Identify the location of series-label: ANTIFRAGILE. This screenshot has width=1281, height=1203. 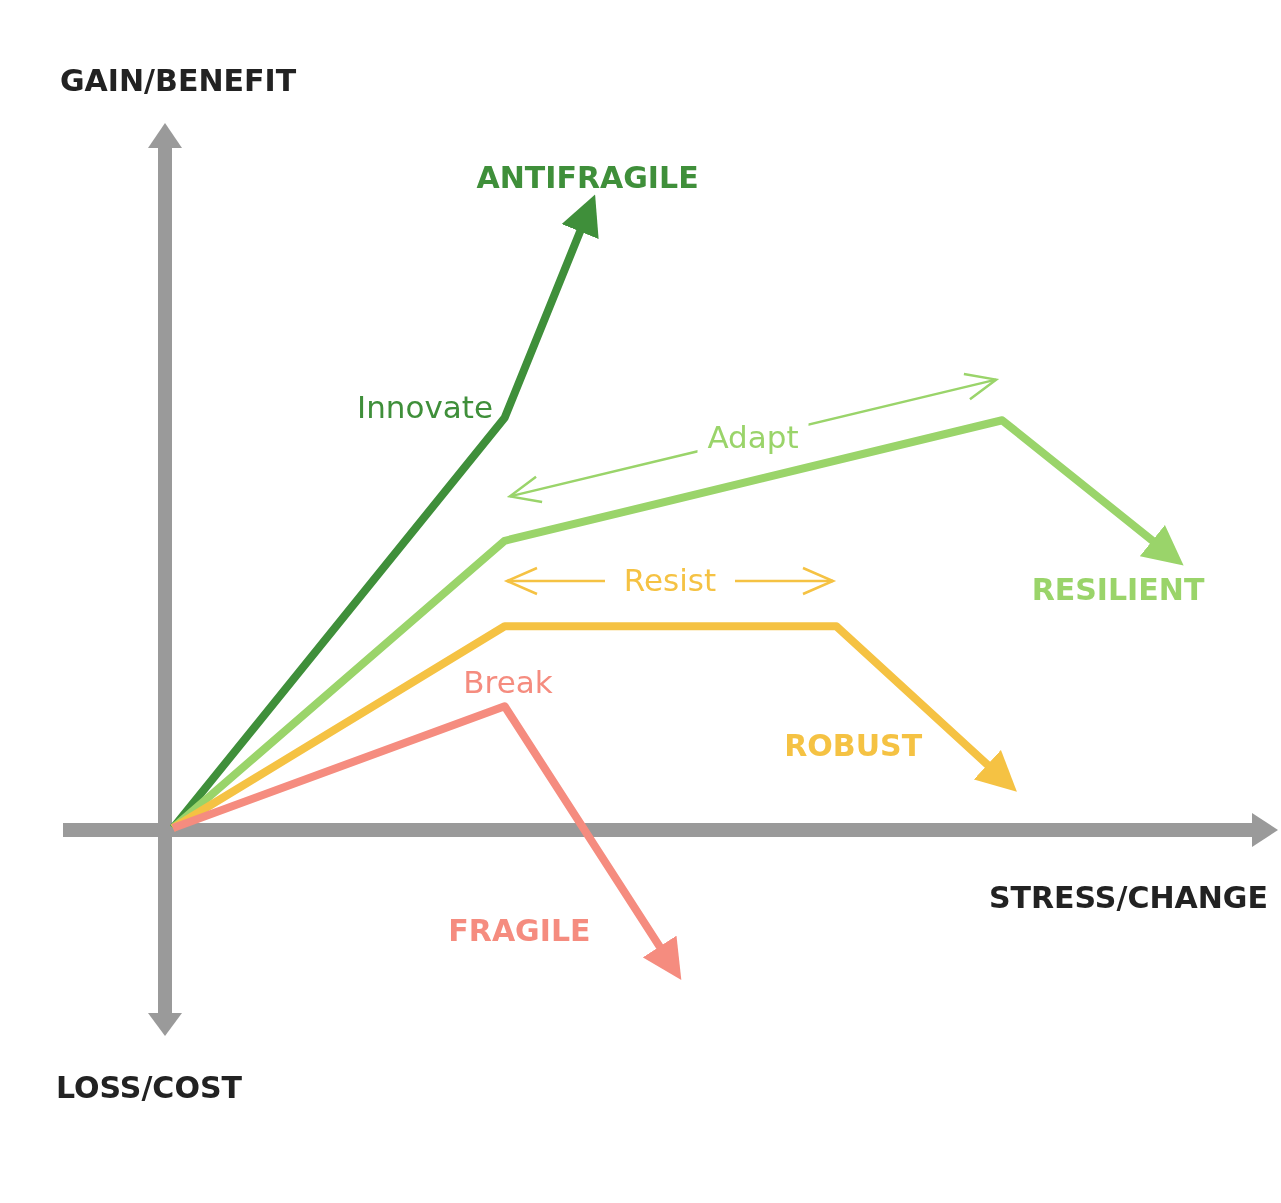
(587, 177).